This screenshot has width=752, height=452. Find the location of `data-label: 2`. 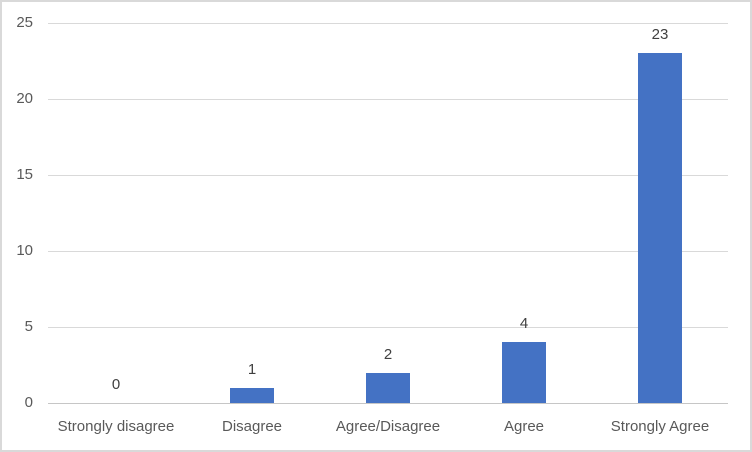

data-label: 2 is located at coordinates (388, 354).